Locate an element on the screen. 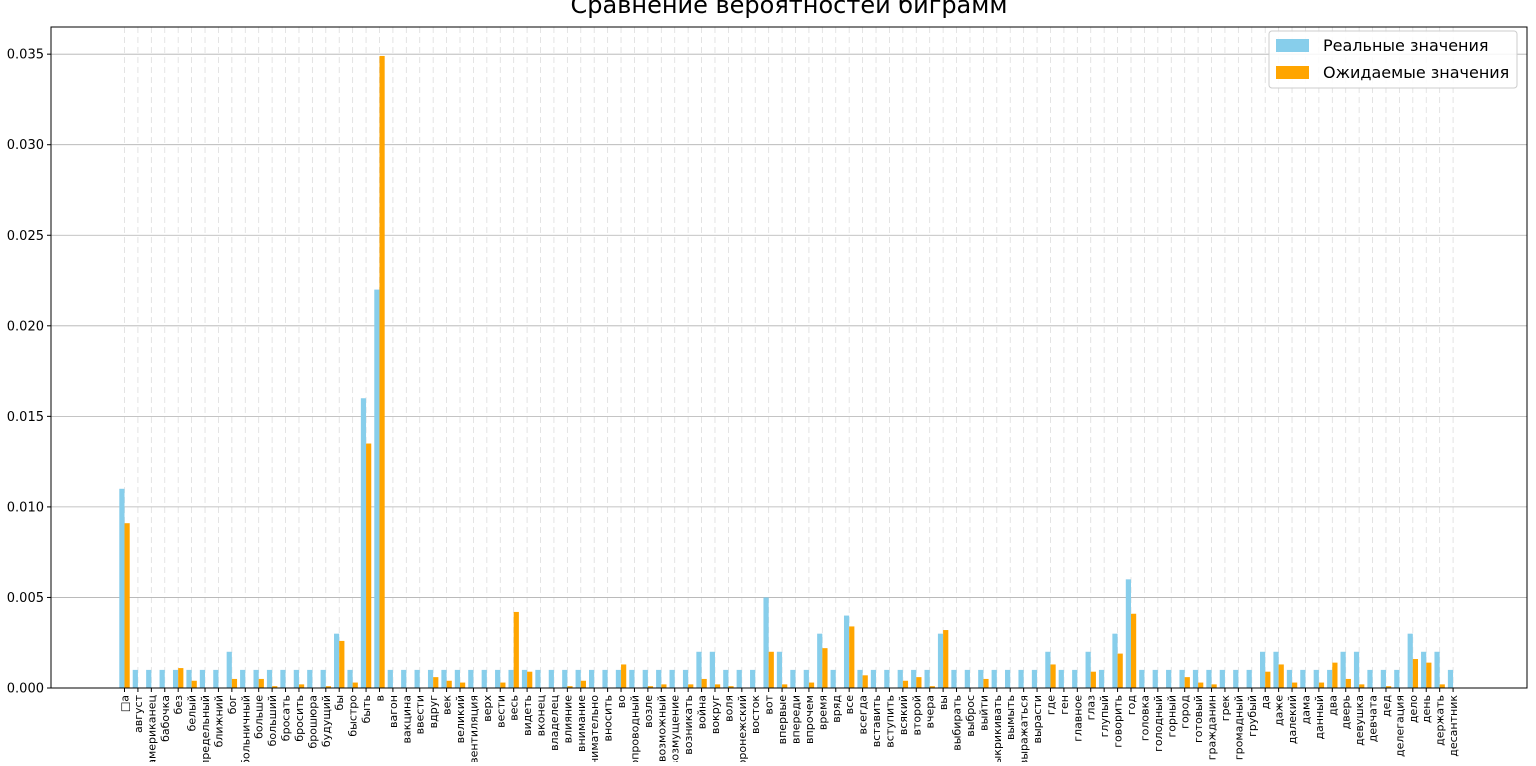 This screenshot has width=1536, height=766. x-tick-label: девчата is located at coordinates (1373, 718).